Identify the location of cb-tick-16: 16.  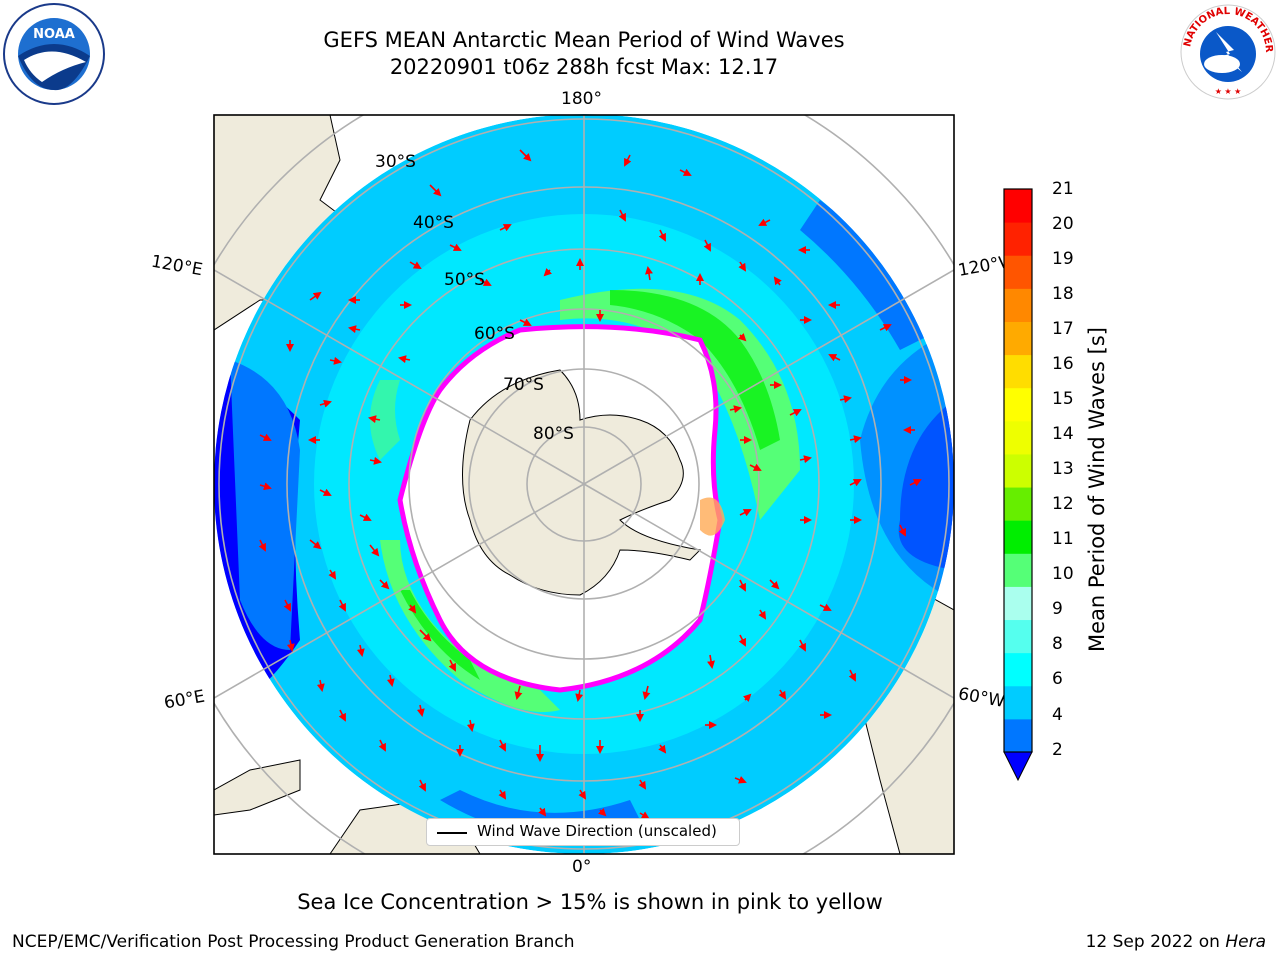
(1063, 364).